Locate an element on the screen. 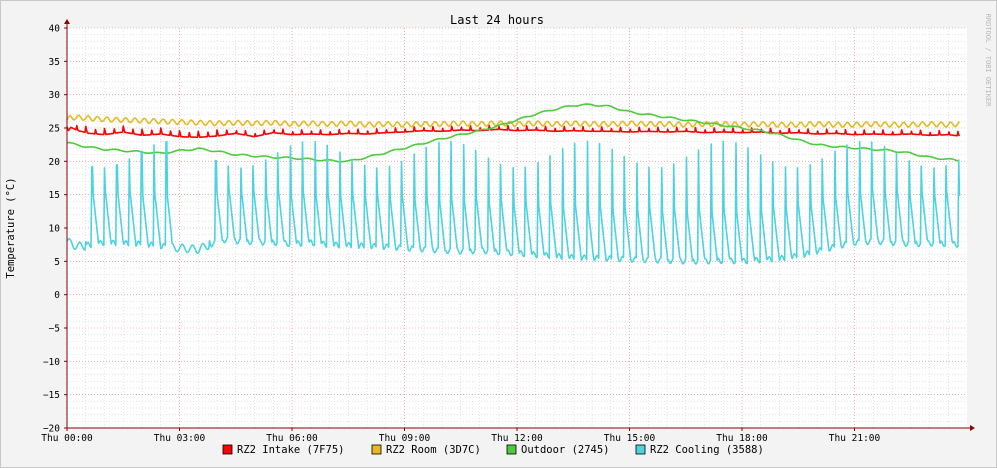 The height and width of the screenshot is (468, 997). legend-label: RZ2 Cooling (3588) is located at coordinates (707, 450).